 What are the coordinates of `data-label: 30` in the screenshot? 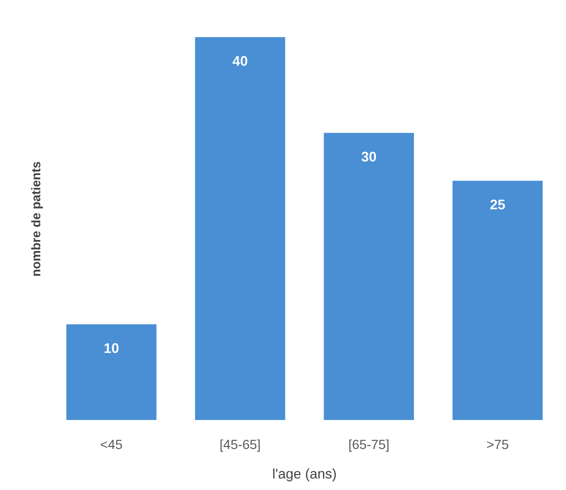 It's located at (368, 157).